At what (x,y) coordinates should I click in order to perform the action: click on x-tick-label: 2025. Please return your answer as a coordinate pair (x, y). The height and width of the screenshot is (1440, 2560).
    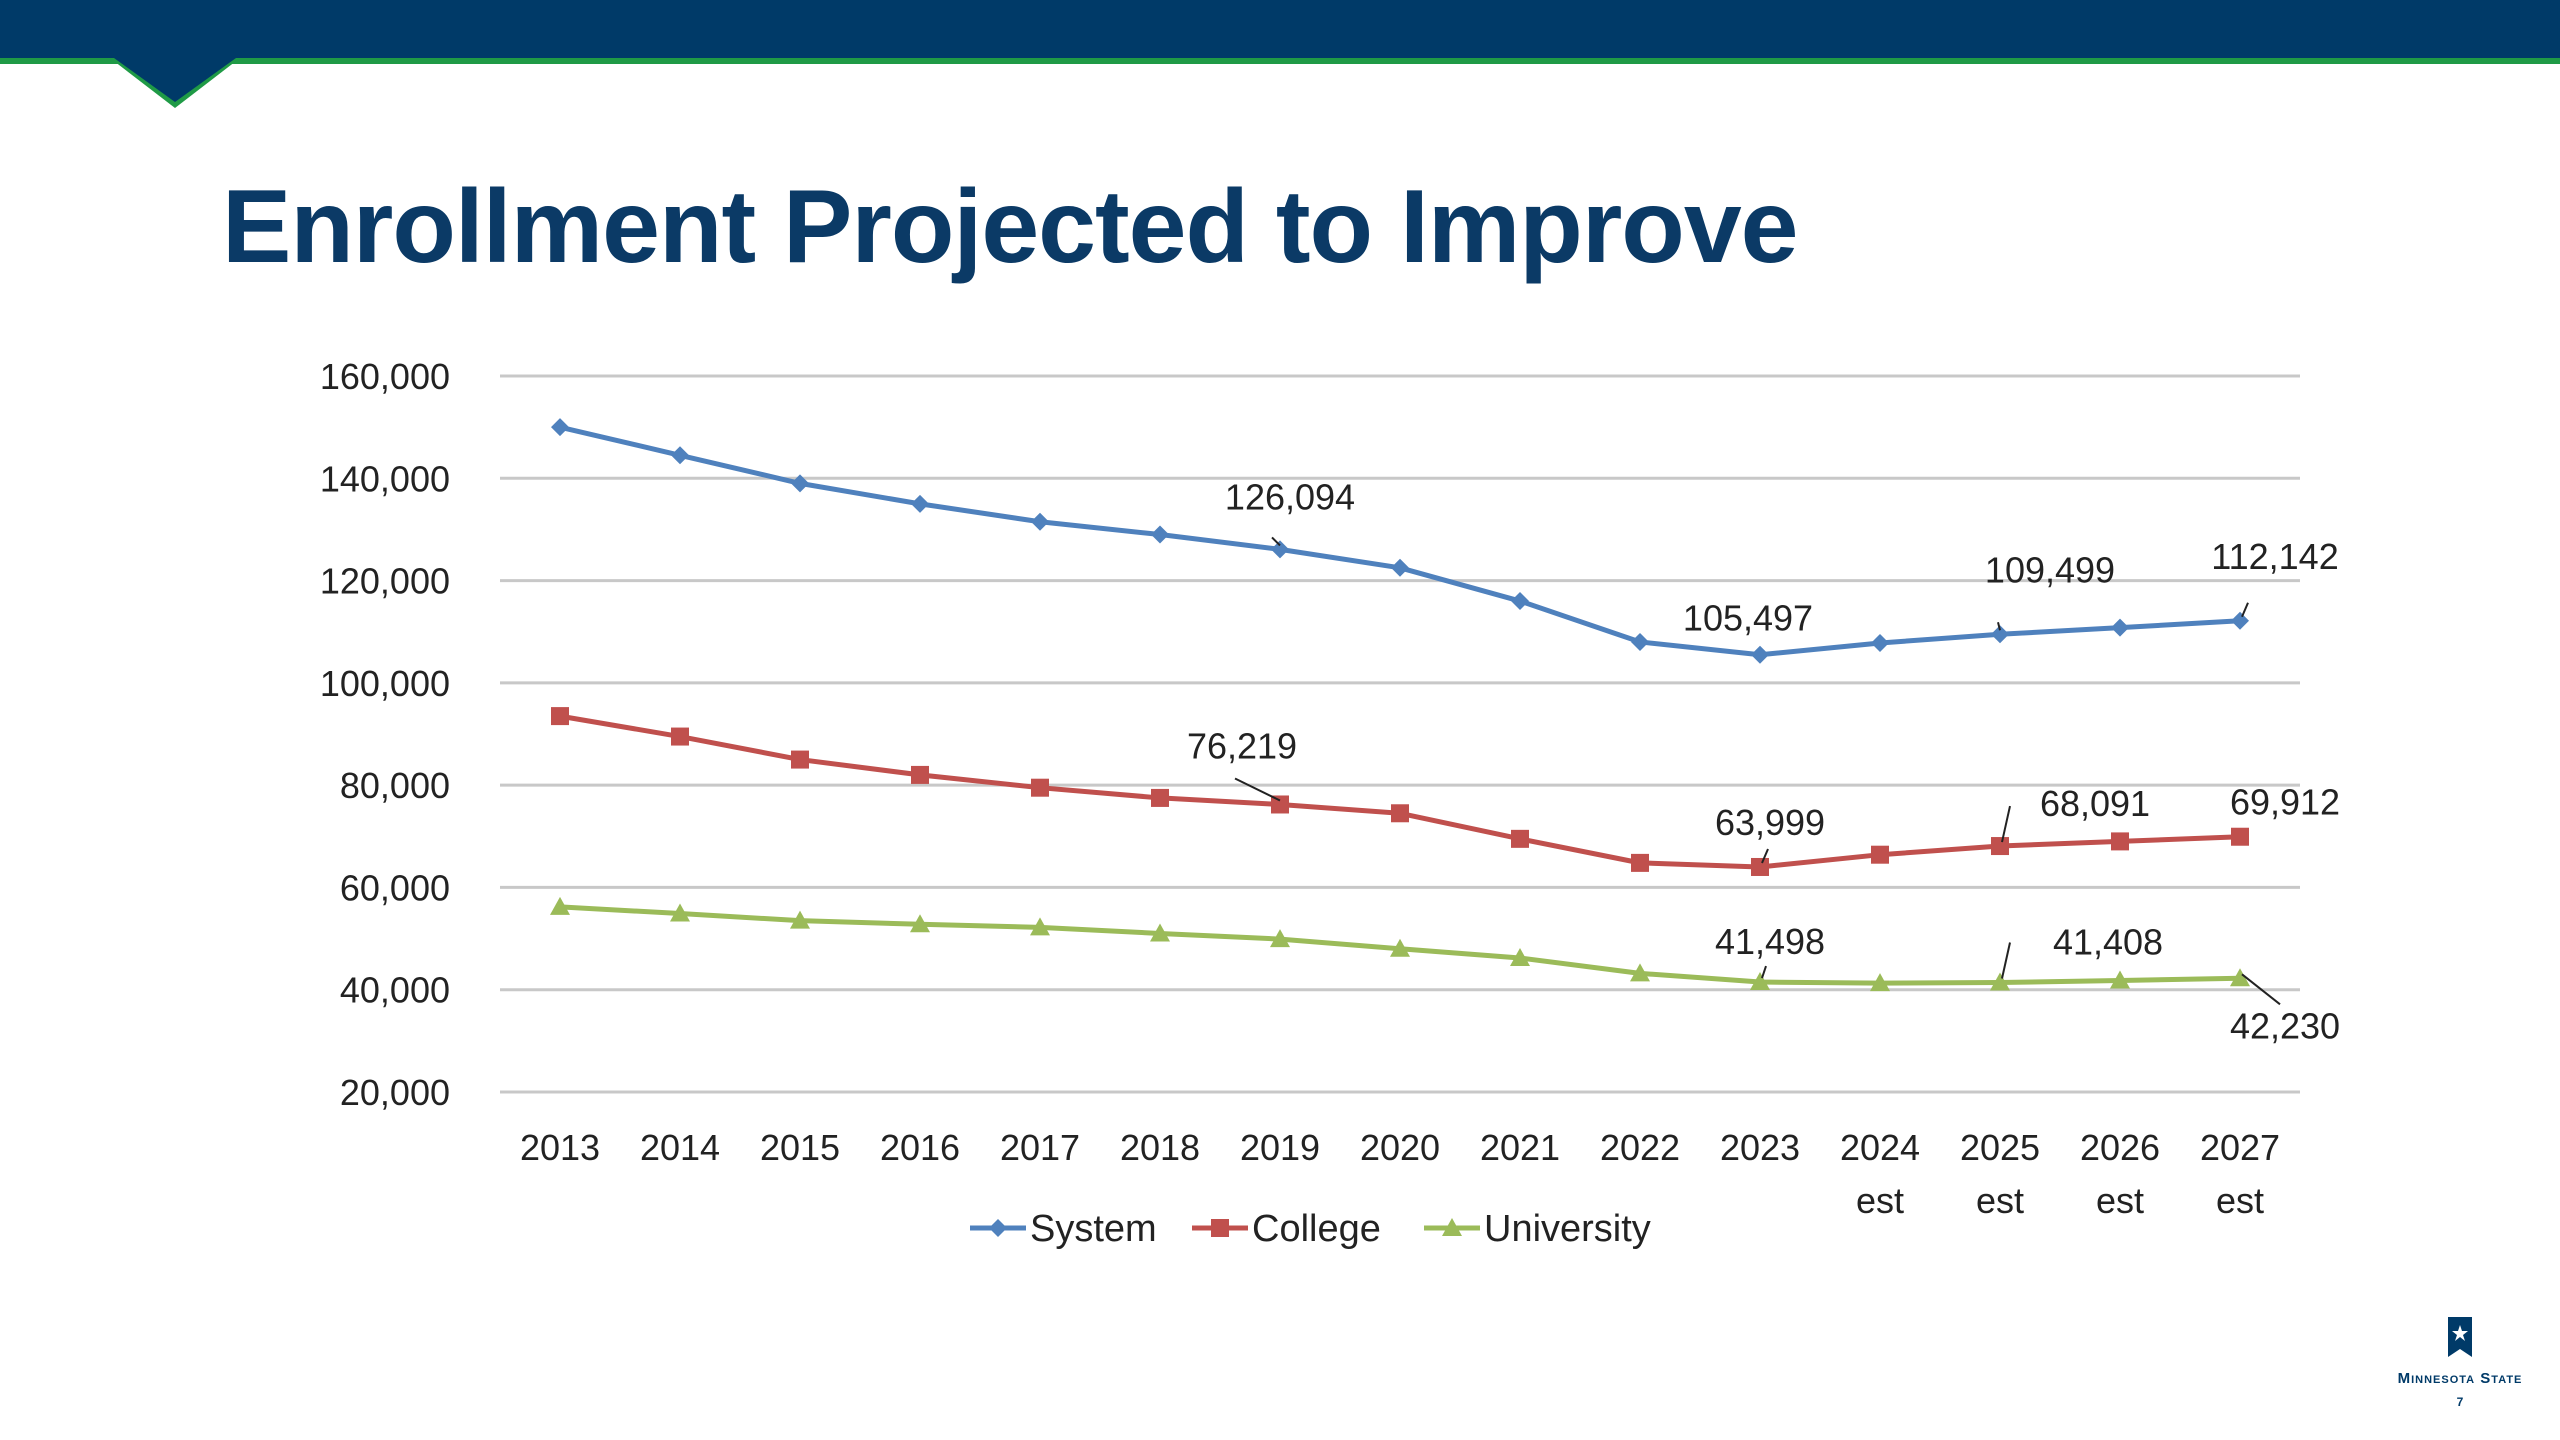
    Looking at the image, I should click on (2000, 1147).